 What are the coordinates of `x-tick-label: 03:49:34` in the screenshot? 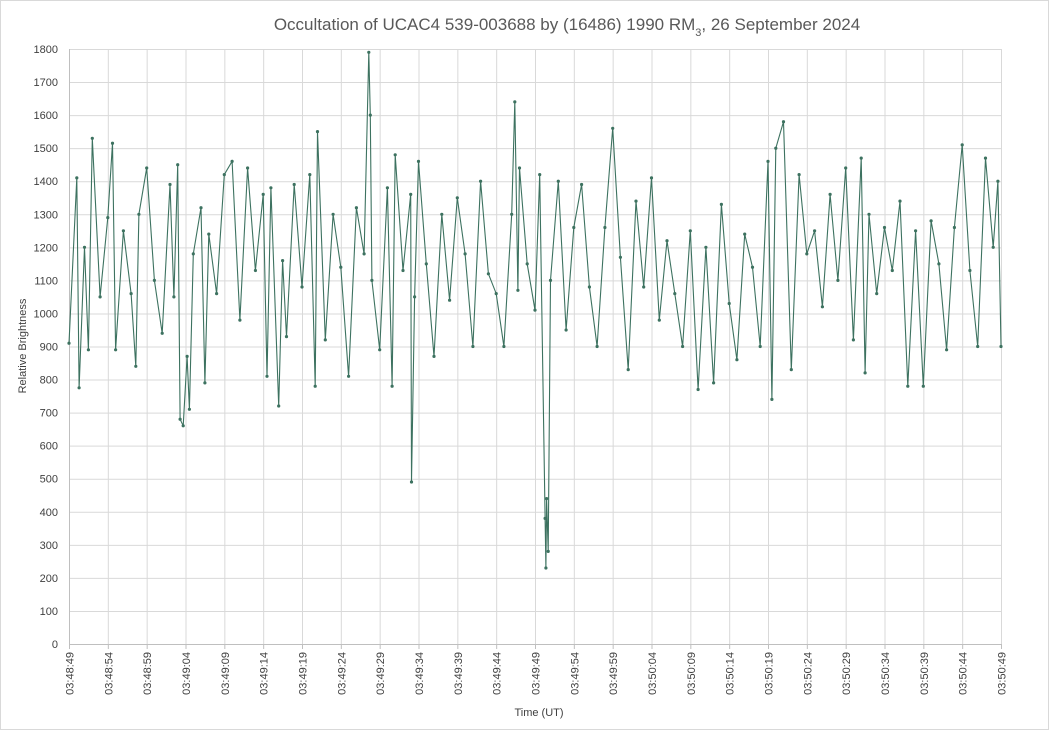 It's located at (420, 673).